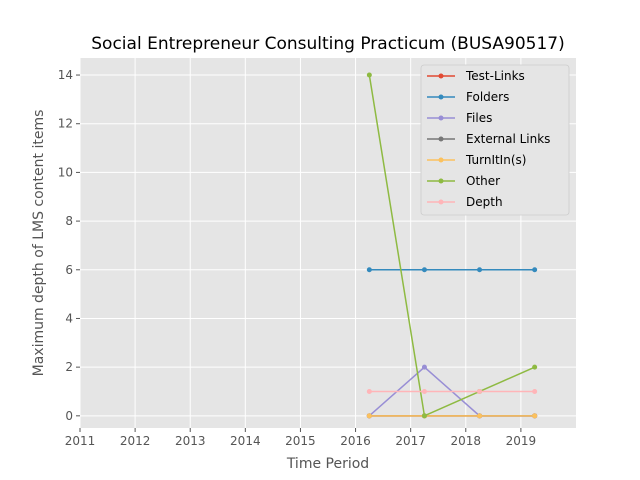 The width and height of the screenshot is (640, 480). Describe the element at coordinates (65, 172) in the screenshot. I see `y-tick-label: 10` at that location.